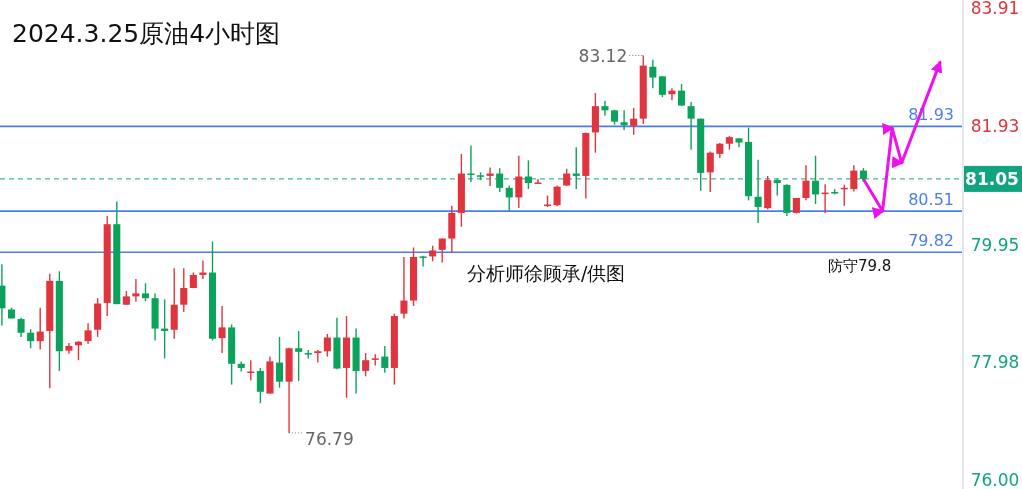  What do you see at coordinates (603, 56) in the screenshot?
I see `annotation: 83.12` at bounding box center [603, 56].